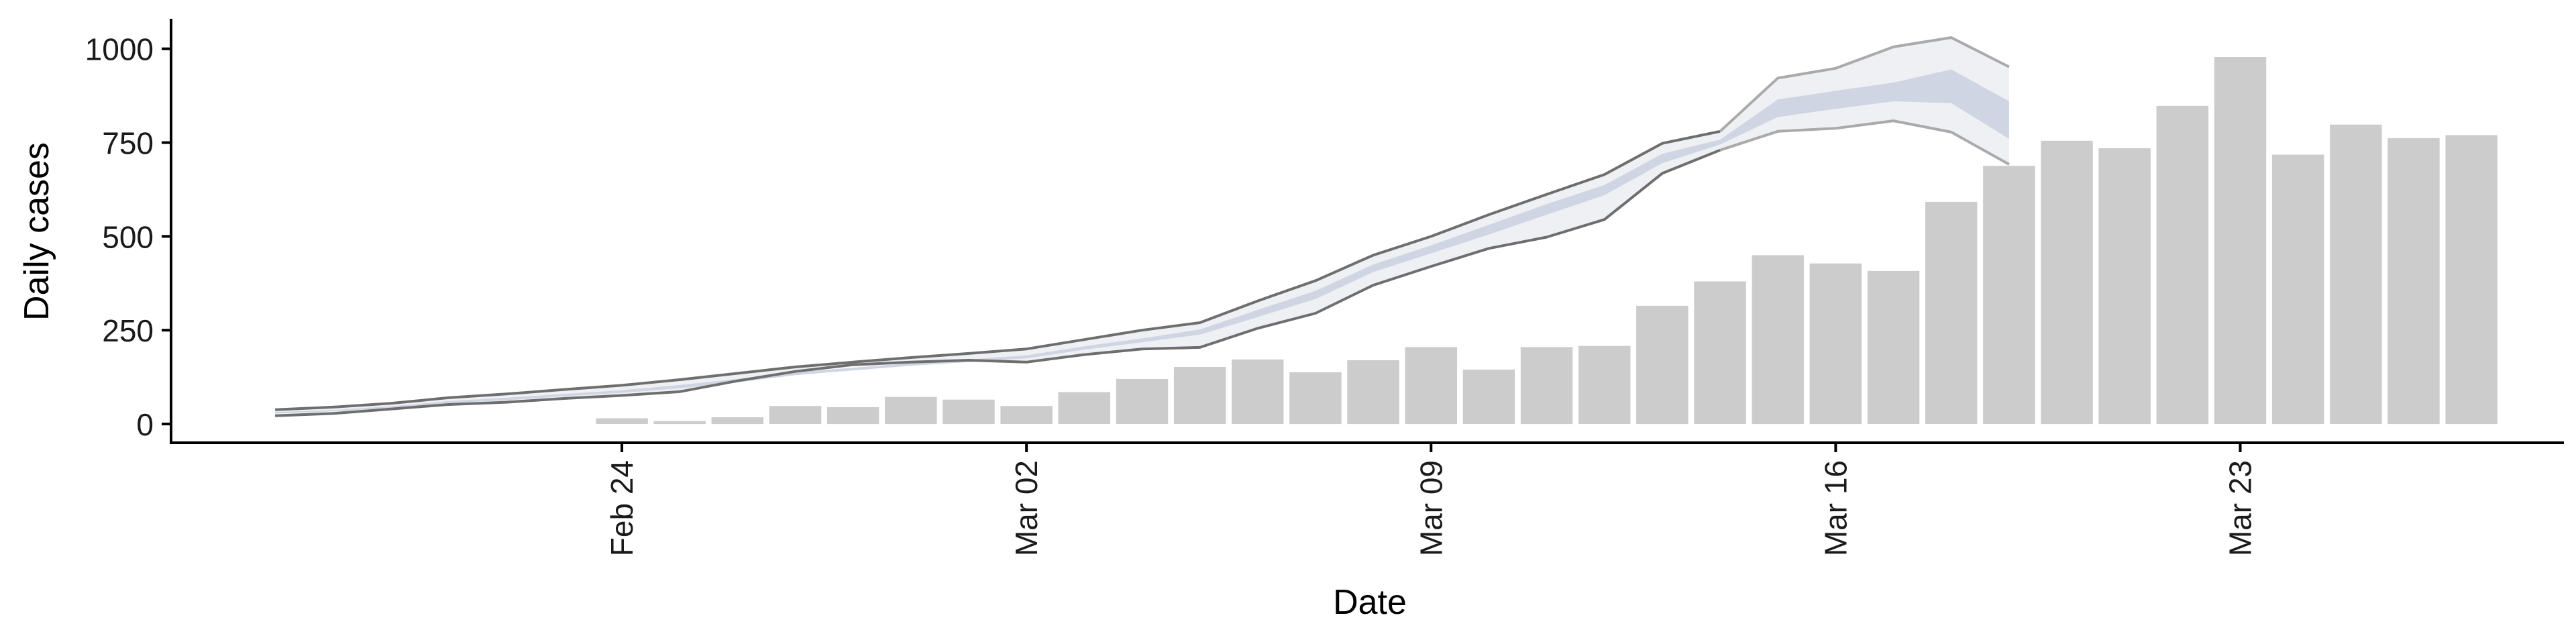 Image resolution: width=2576 pixels, height=644 pixels. What do you see at coordinates (1370, 602) in the screenshot?
I see `x-axis-title: Date` at bounding box center [1370, 602].